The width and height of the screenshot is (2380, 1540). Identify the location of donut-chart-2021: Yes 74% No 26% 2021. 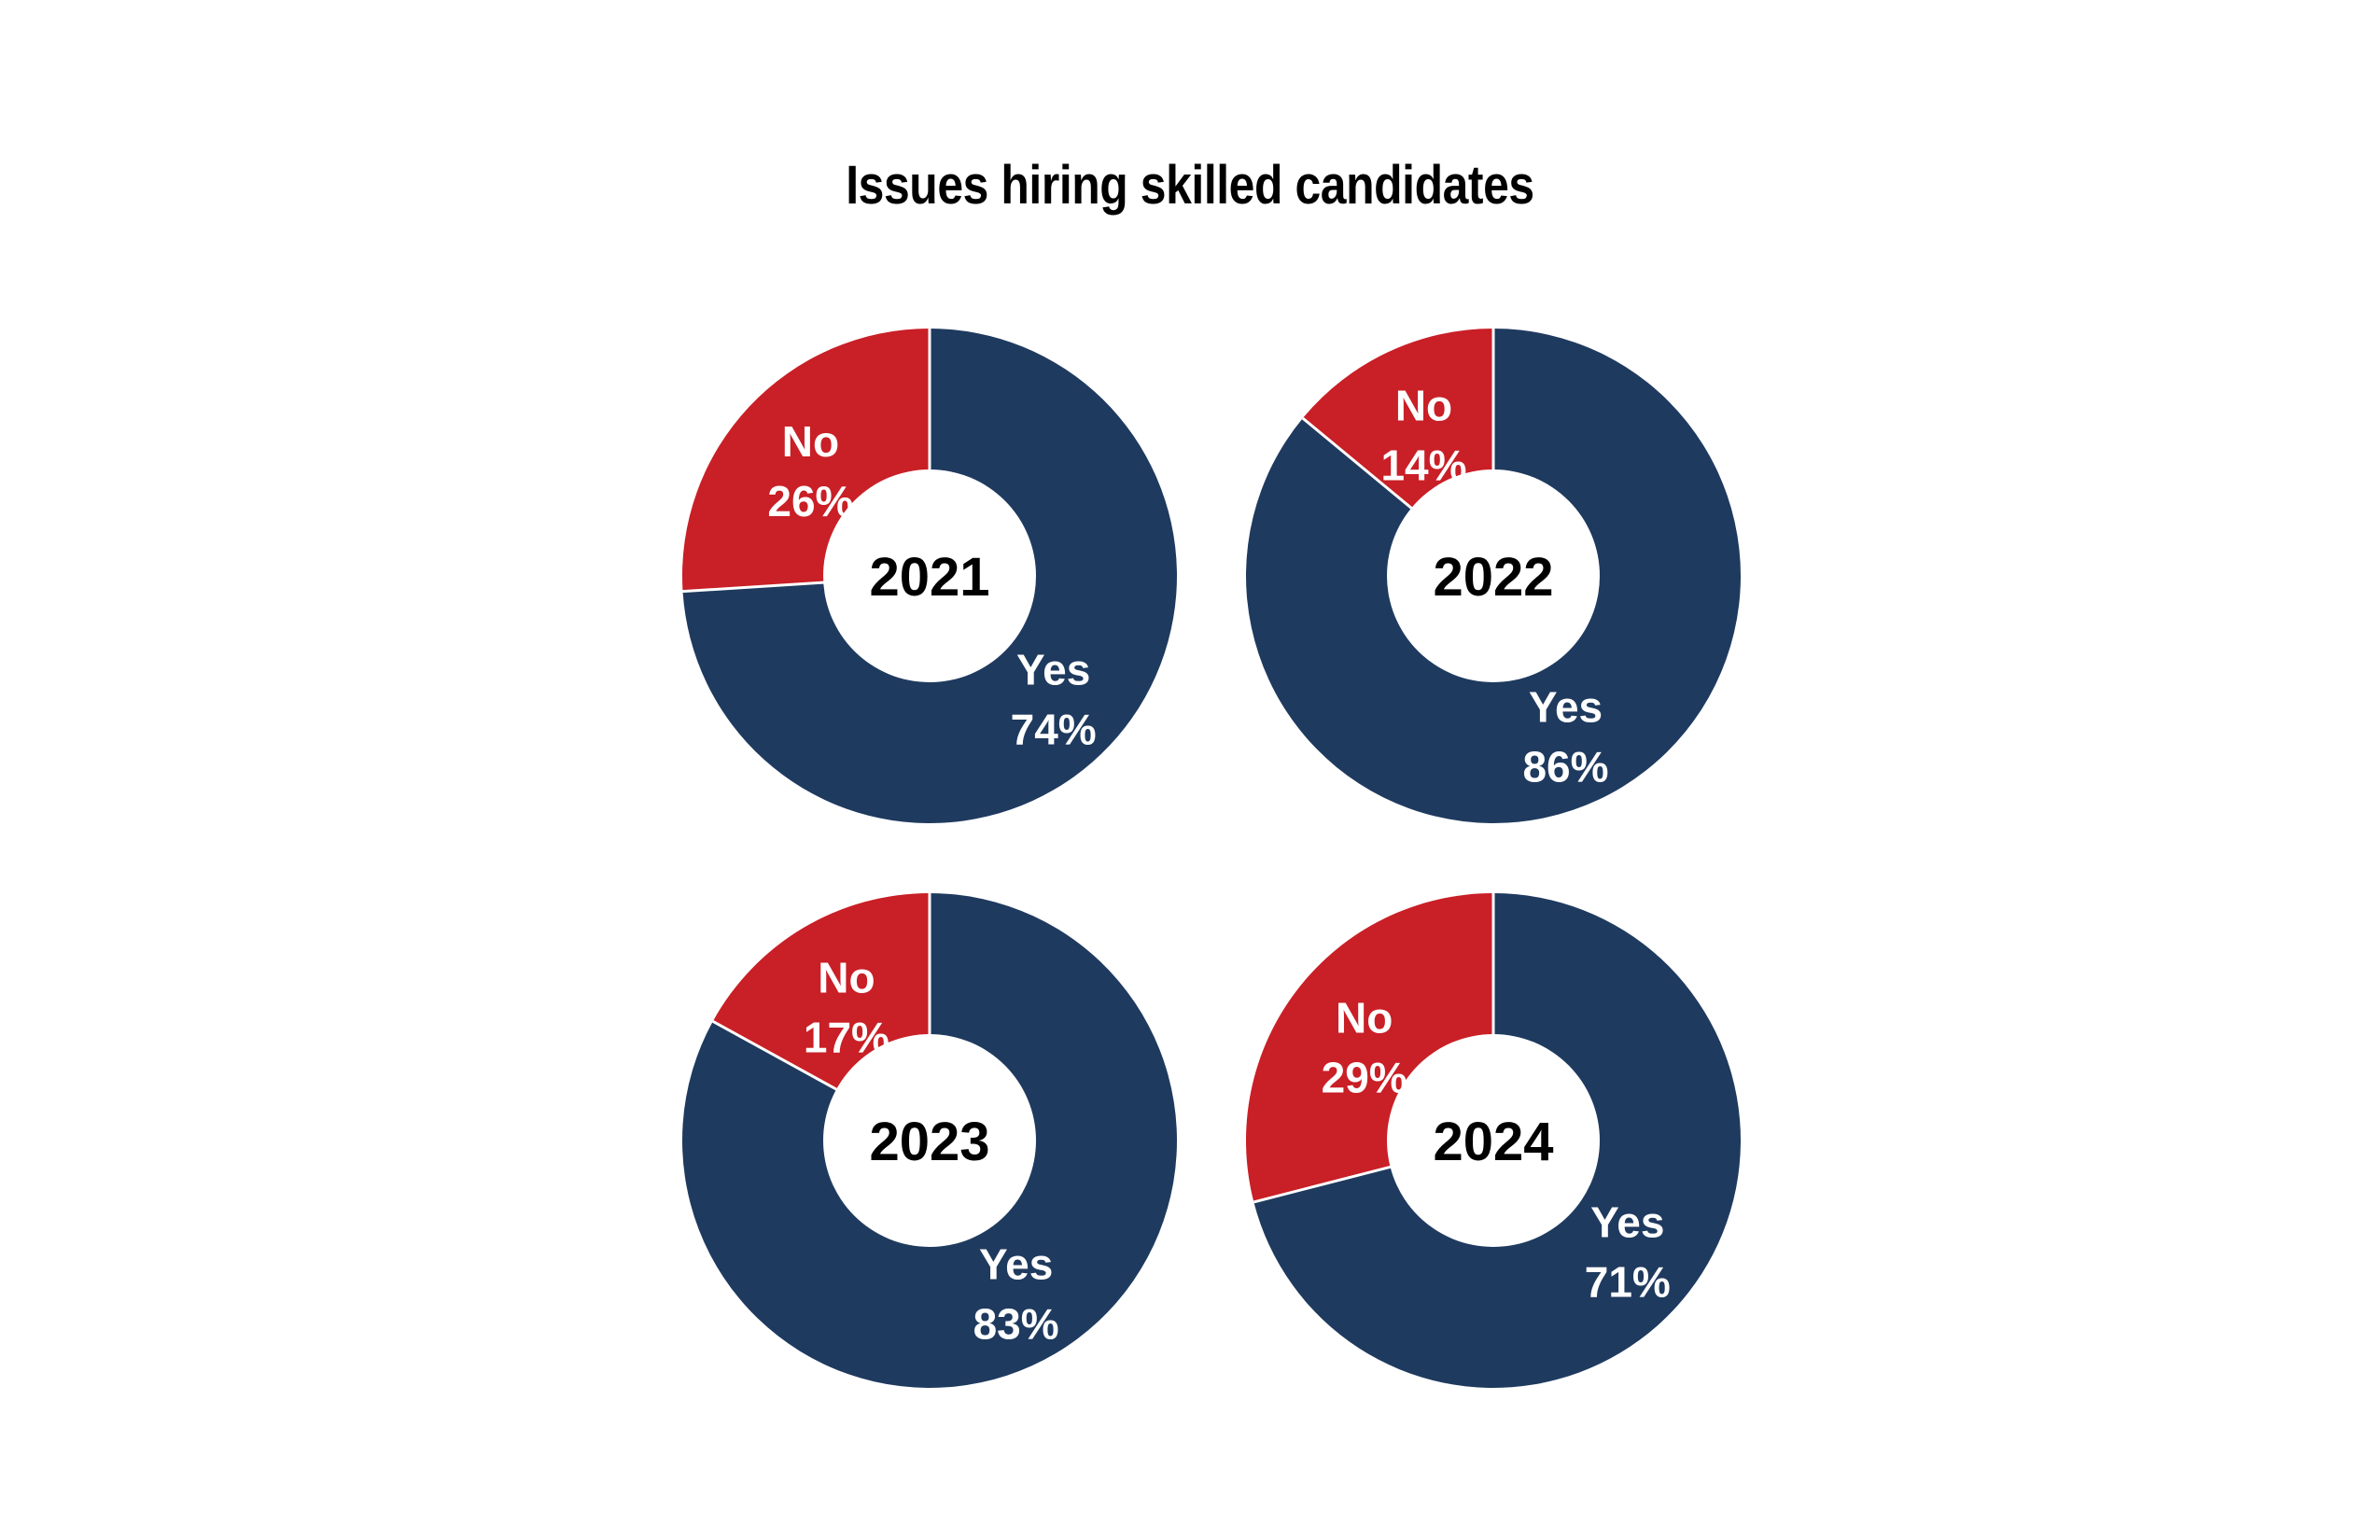
(929, 576).